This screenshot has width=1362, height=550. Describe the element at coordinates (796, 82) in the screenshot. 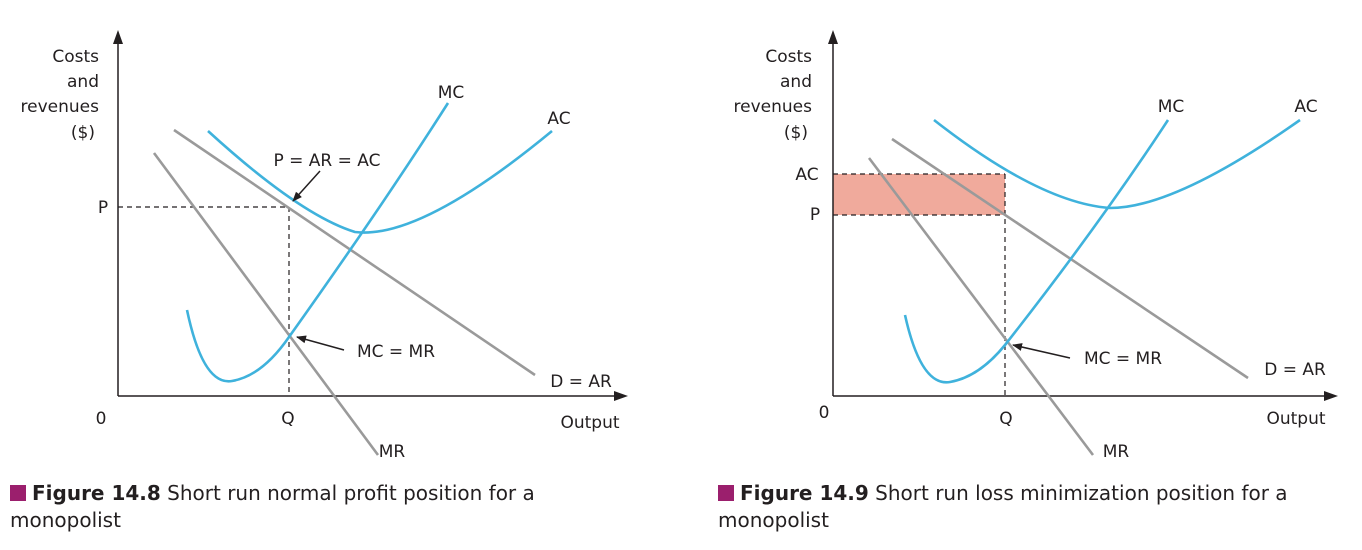

I see `fig2-ylabel-and: and` at that location.